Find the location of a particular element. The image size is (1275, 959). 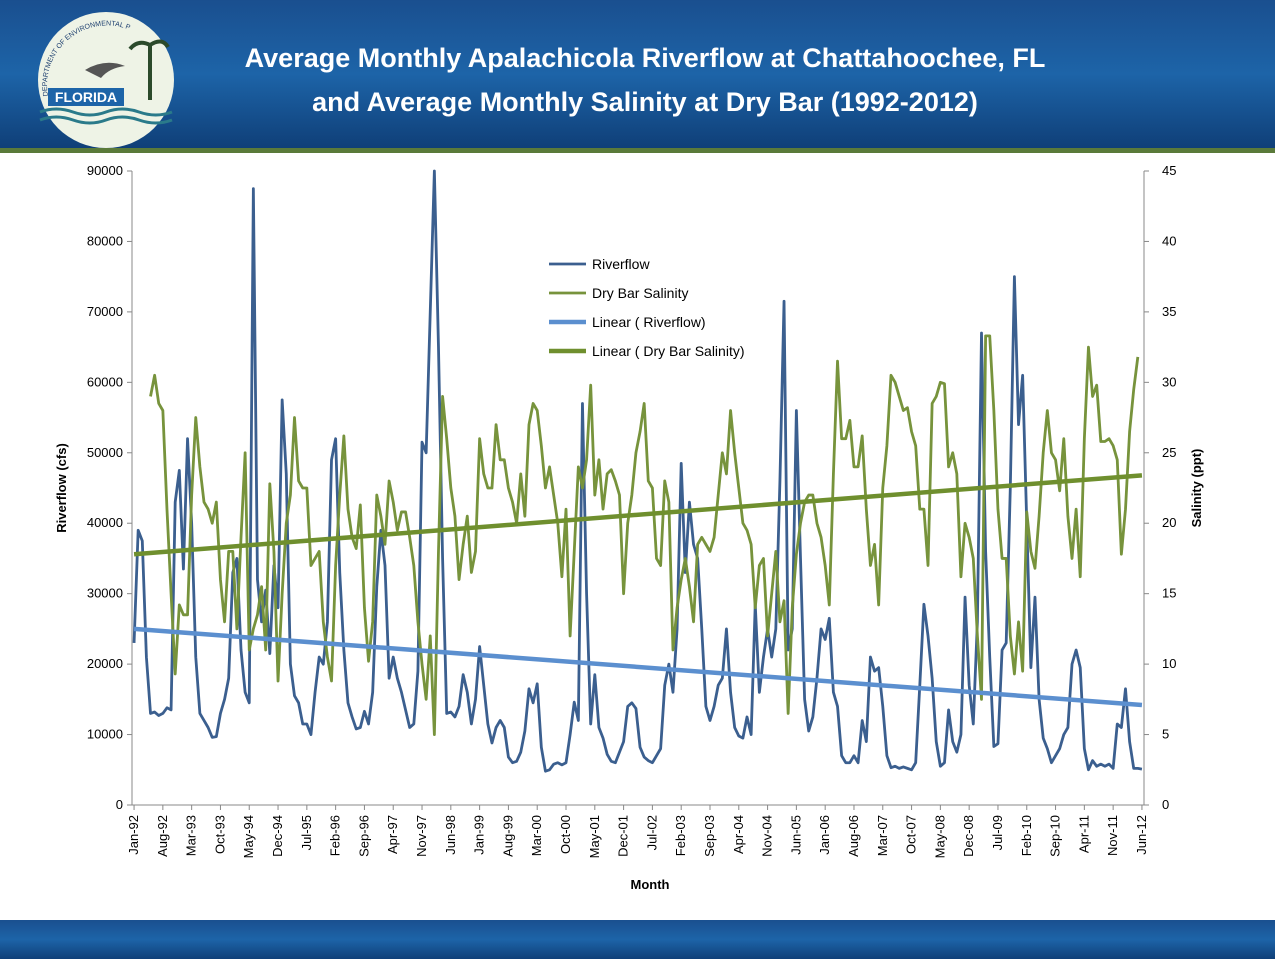

y2-tick-label: 25 is located at coordinates (1169, 452).